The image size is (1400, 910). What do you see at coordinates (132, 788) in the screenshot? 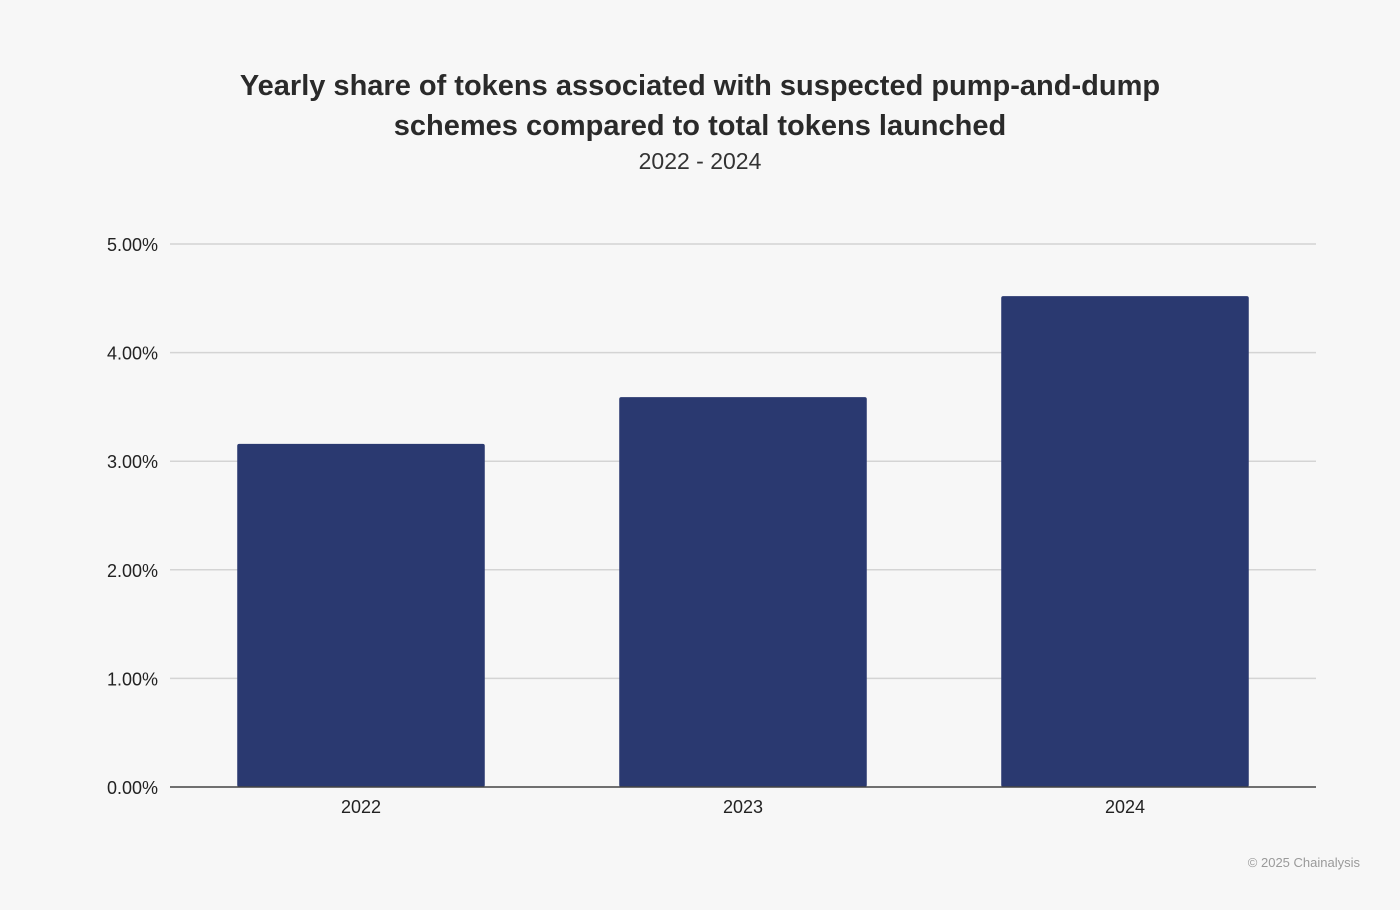
I see `y-tick-label: 0.00%` at bounding box center [132, 788].